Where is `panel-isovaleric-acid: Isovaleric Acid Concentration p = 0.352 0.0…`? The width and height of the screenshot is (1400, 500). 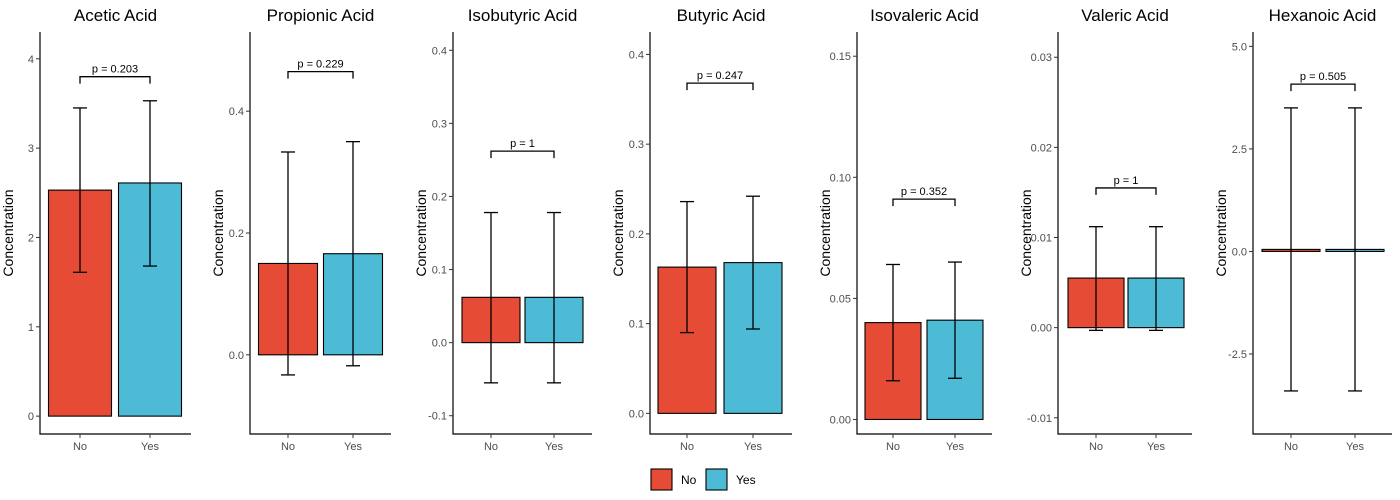 panel-isovaleric-acid: Isovaleric Acid Concentration p = 0.352 0.0… is located at coordinates (904, 229).